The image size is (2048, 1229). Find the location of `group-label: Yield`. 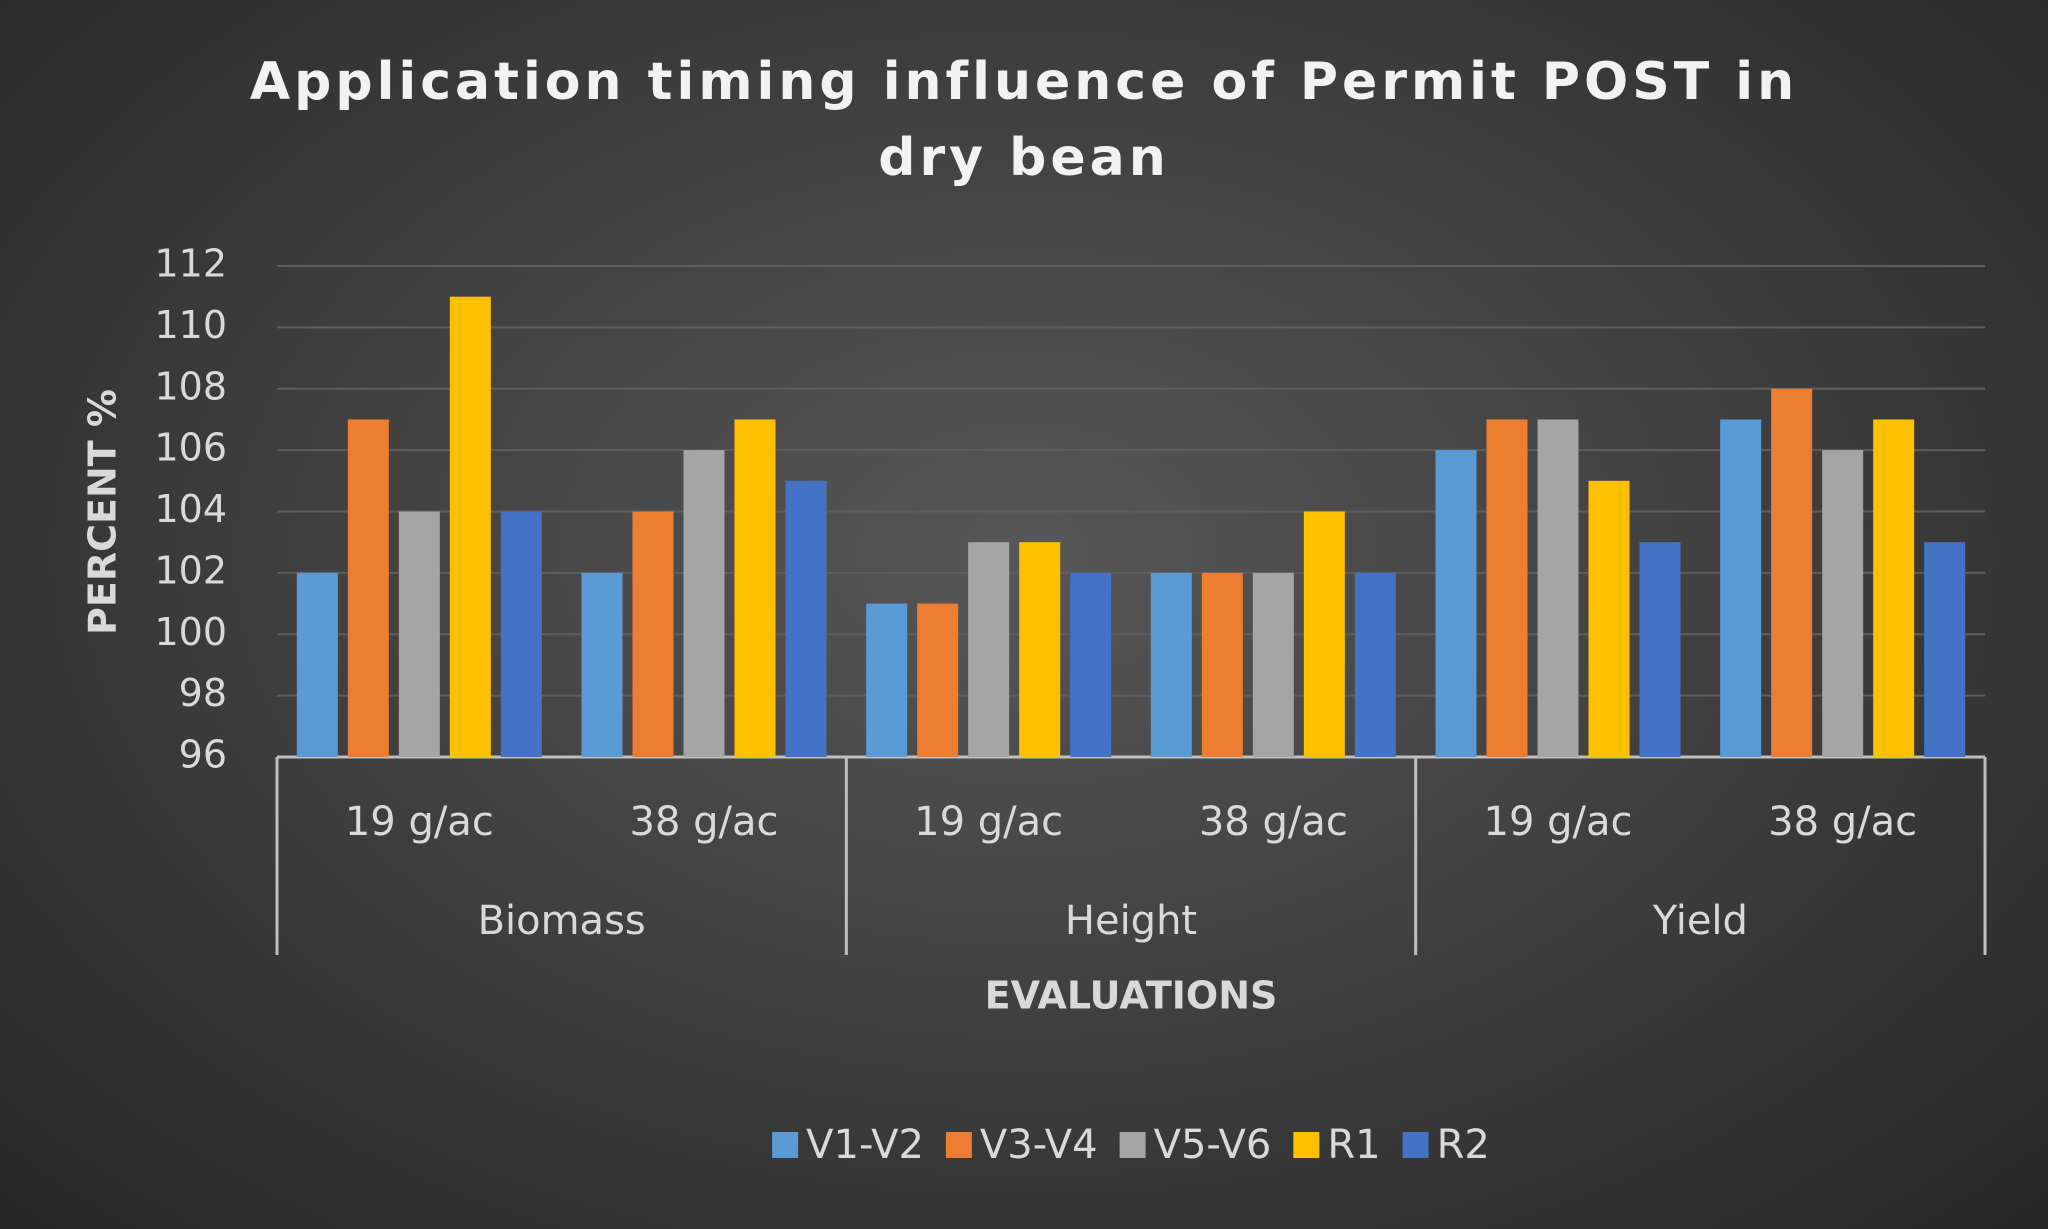

group-label: Yield is located at coordinates (1700, 921).